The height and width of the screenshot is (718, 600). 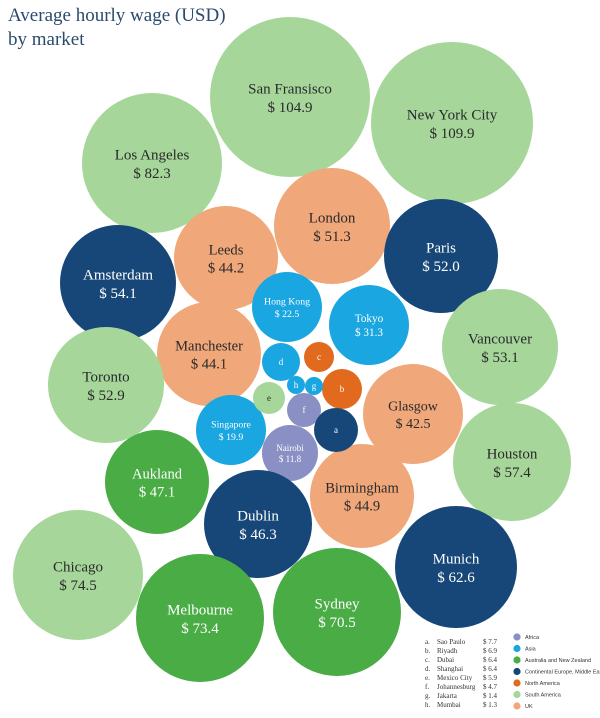 What do you see at coordinates (428, 705) in the screenshot?
I see `key-letter-7: h.` at bounding box center [428, 705].